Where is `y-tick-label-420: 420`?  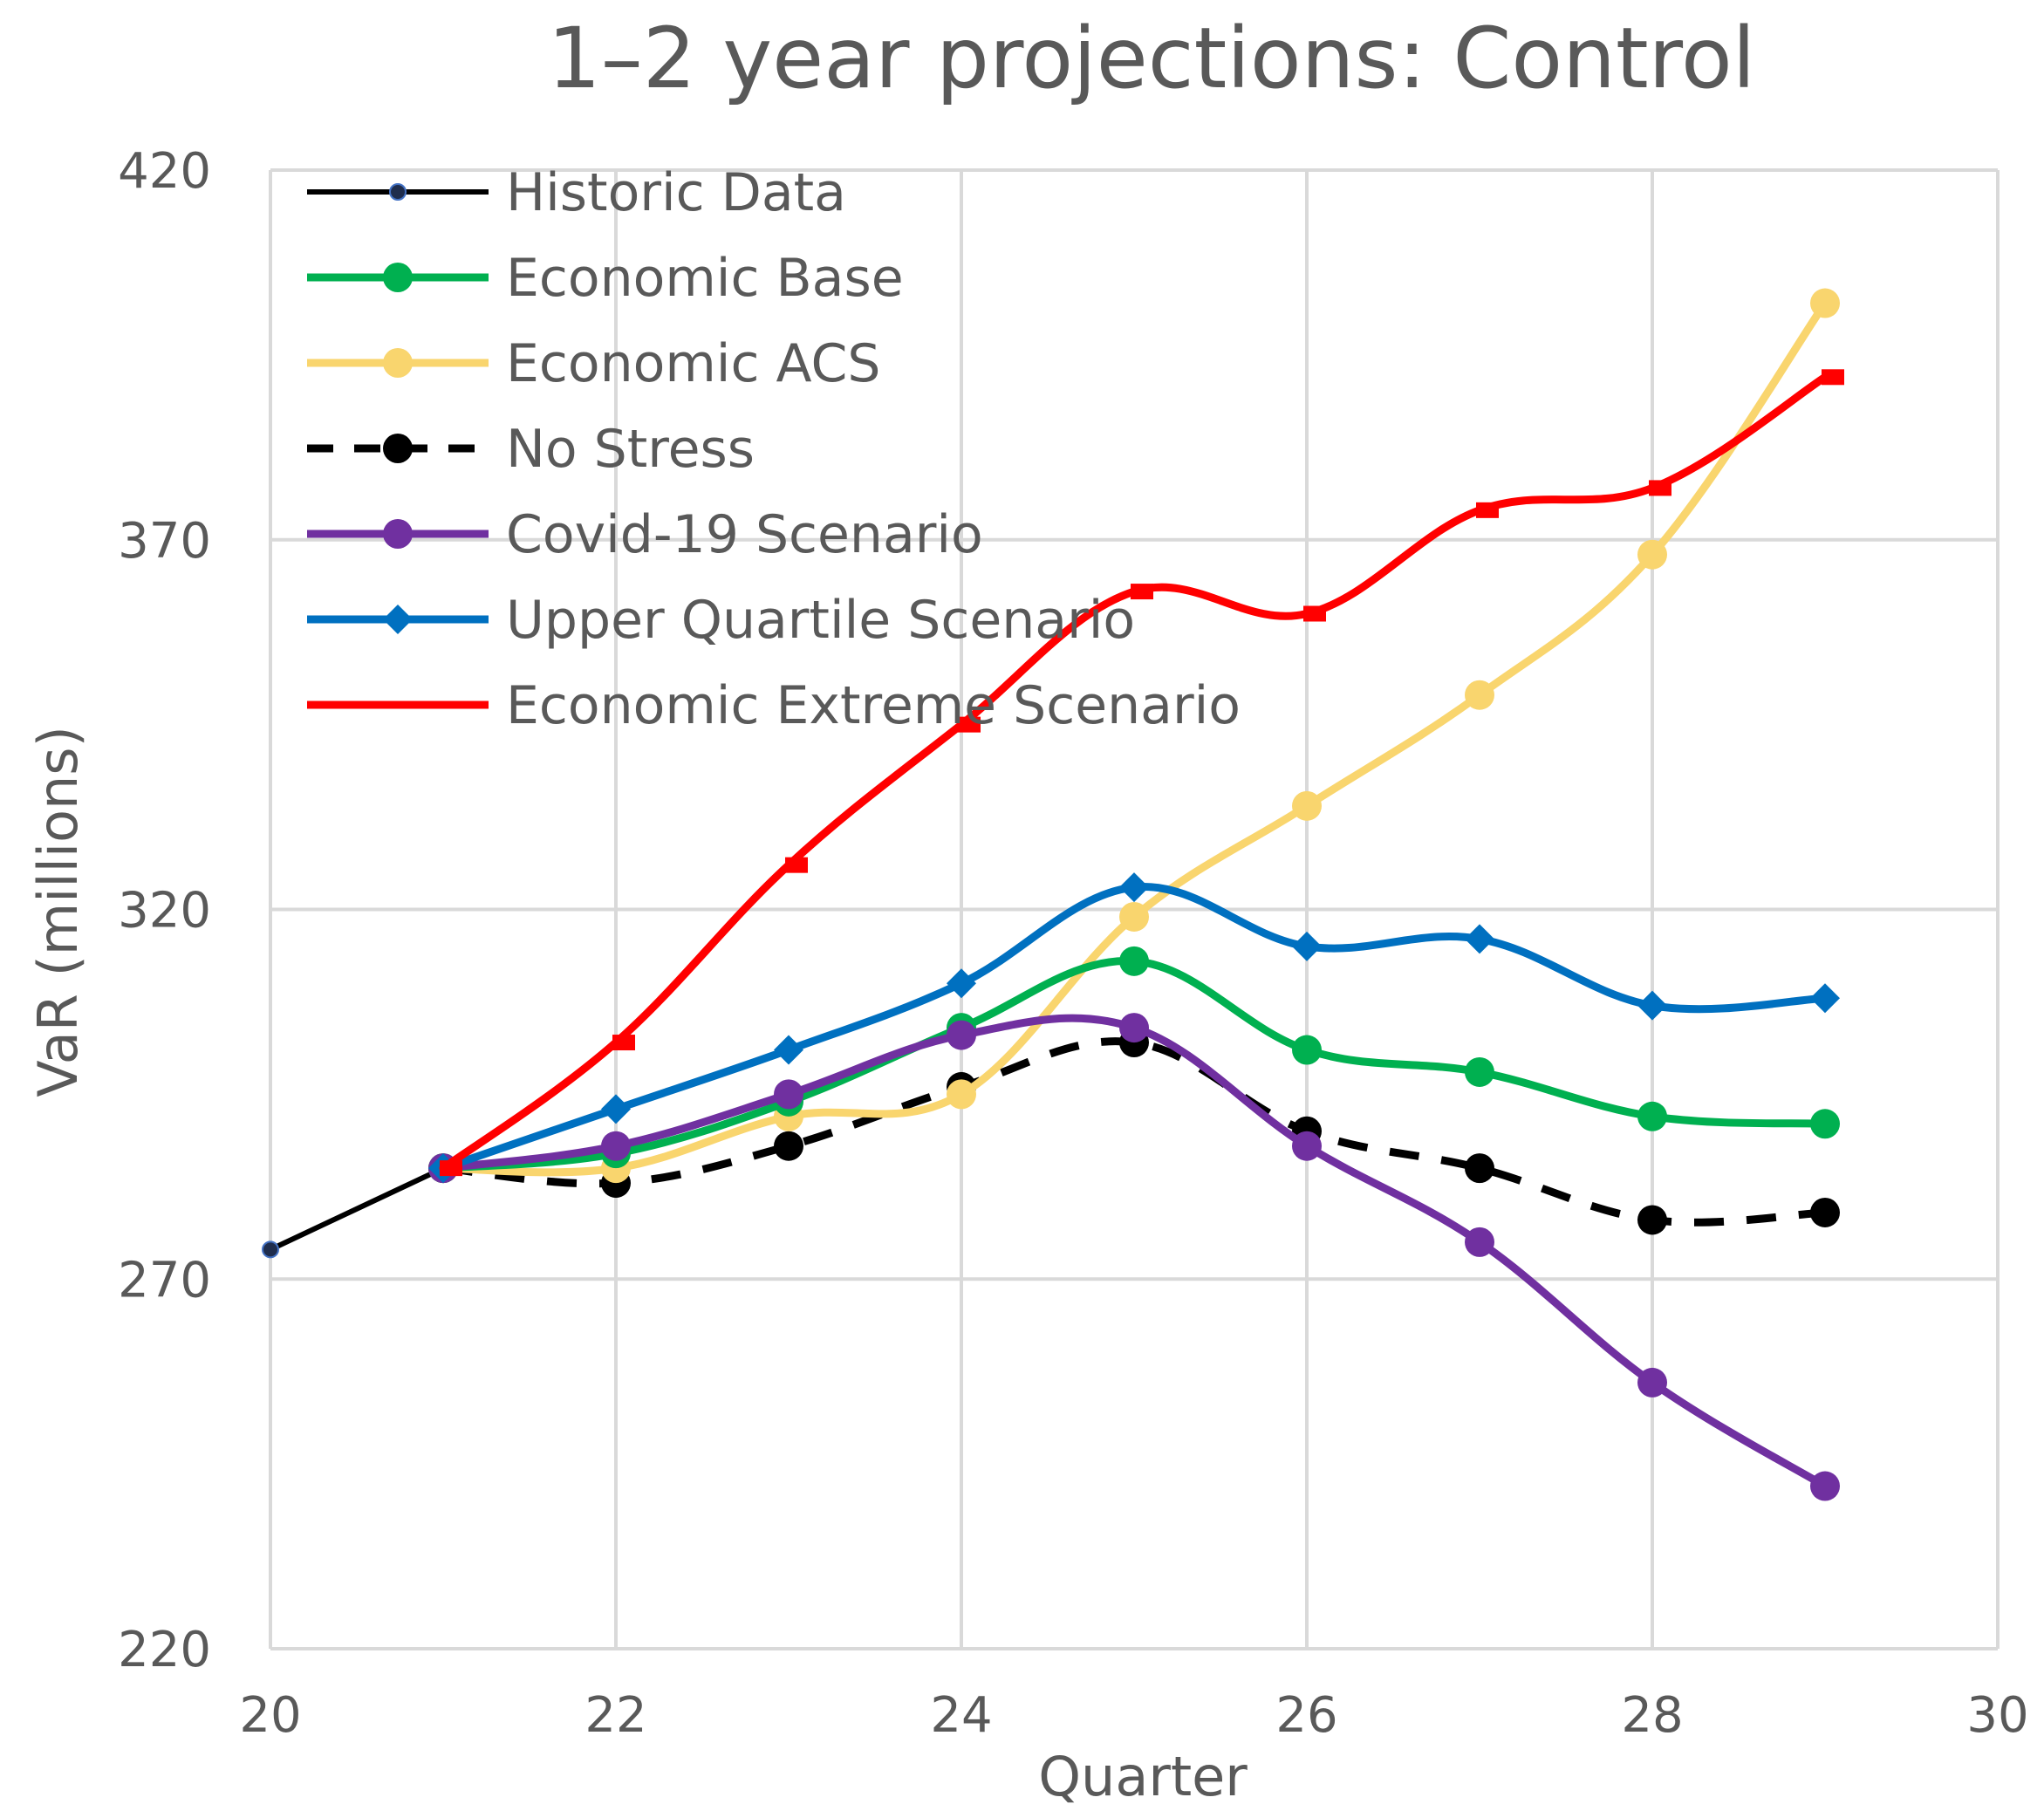
y-tick-label-420: 420 is located at coordinates (164, 172).